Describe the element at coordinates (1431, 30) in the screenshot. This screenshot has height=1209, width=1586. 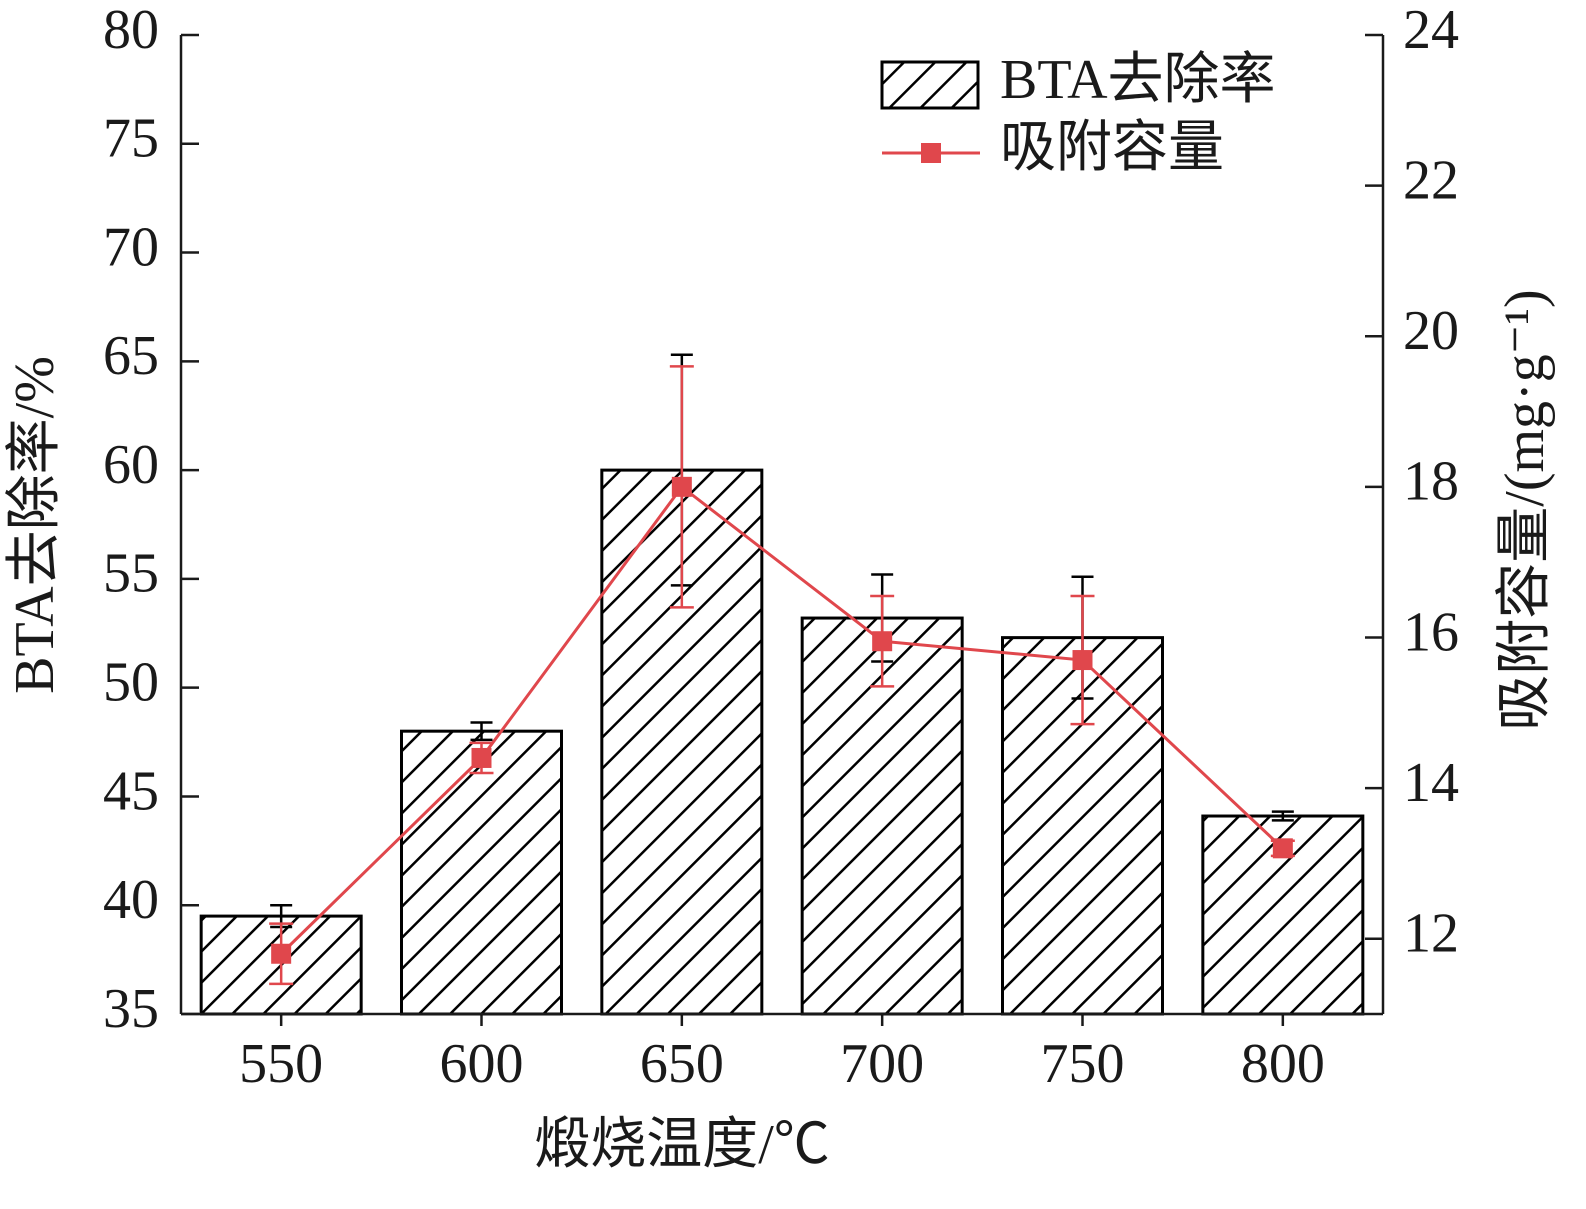
I see `y2-tick-label: 24` at that location.